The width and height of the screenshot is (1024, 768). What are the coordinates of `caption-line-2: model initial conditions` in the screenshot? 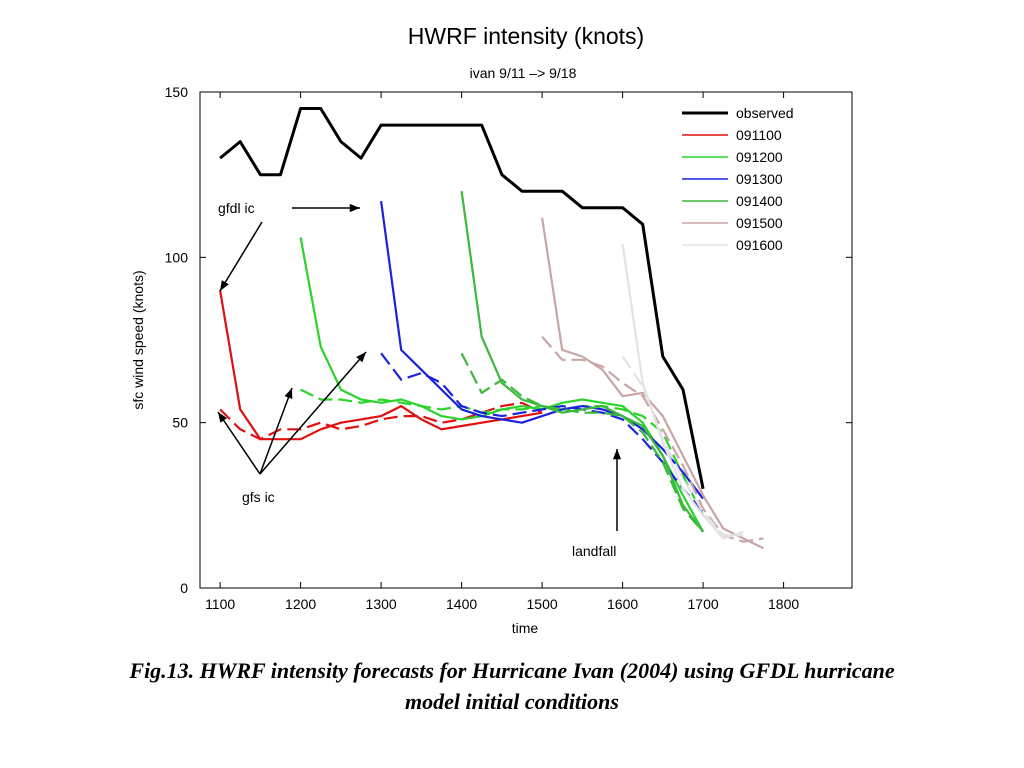 It's located at (512, 701).